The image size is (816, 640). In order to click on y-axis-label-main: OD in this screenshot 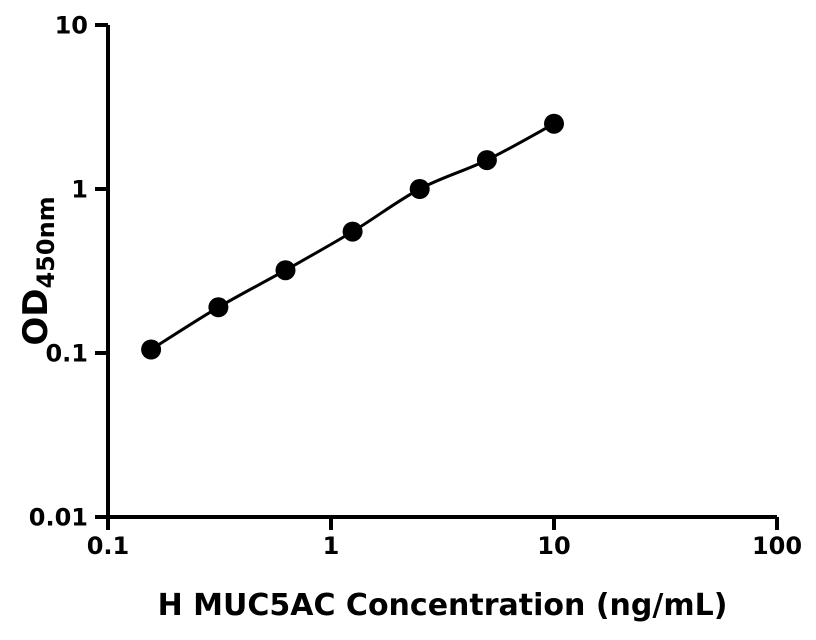, I will do `click(36, 317)`.